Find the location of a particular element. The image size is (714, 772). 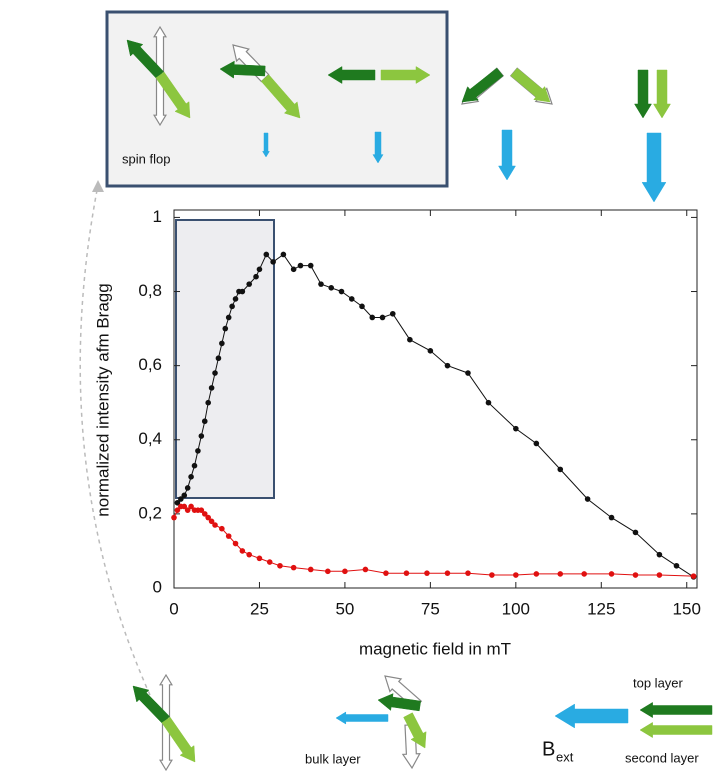

annotation: ext is located at coordinates (565, 756).